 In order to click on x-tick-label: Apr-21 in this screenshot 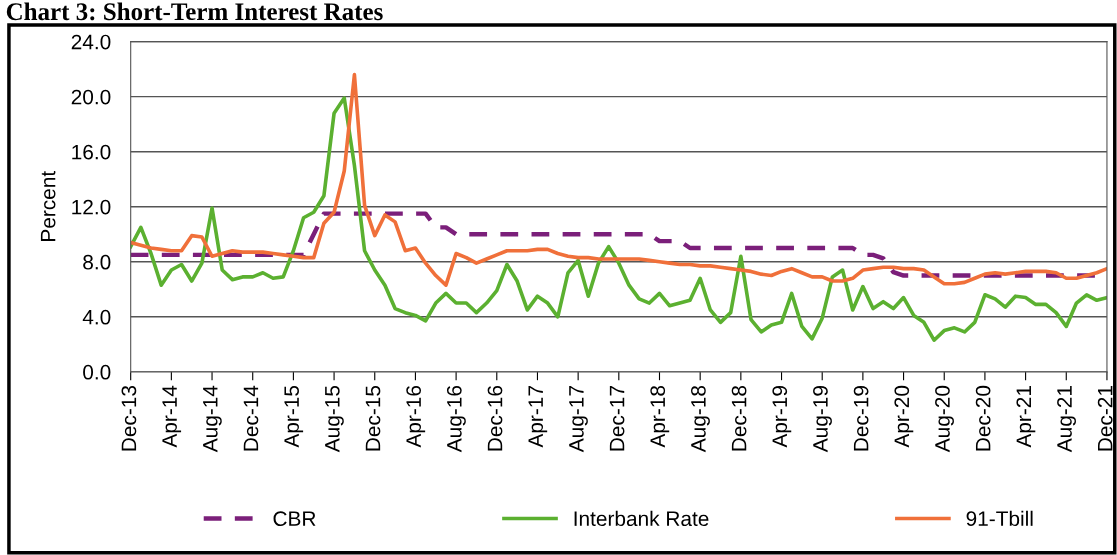, I will do `click(1026, 417)`.